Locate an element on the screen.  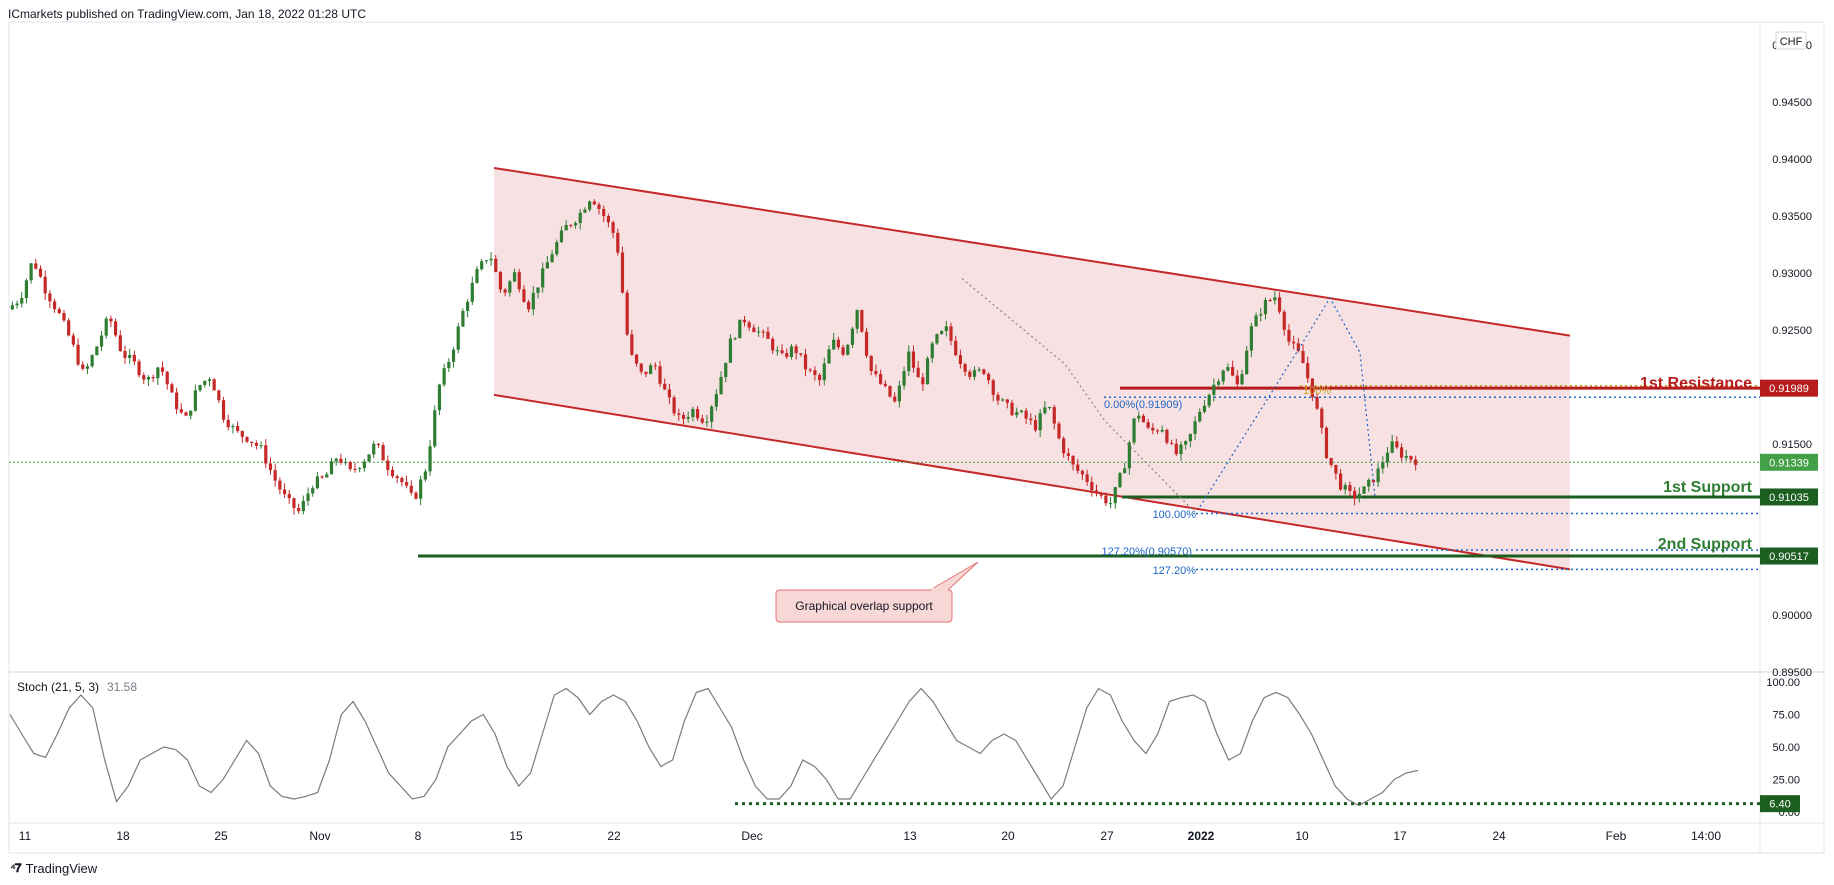
callout-text: Graphical overlap support is located at coordinates (864, 606).